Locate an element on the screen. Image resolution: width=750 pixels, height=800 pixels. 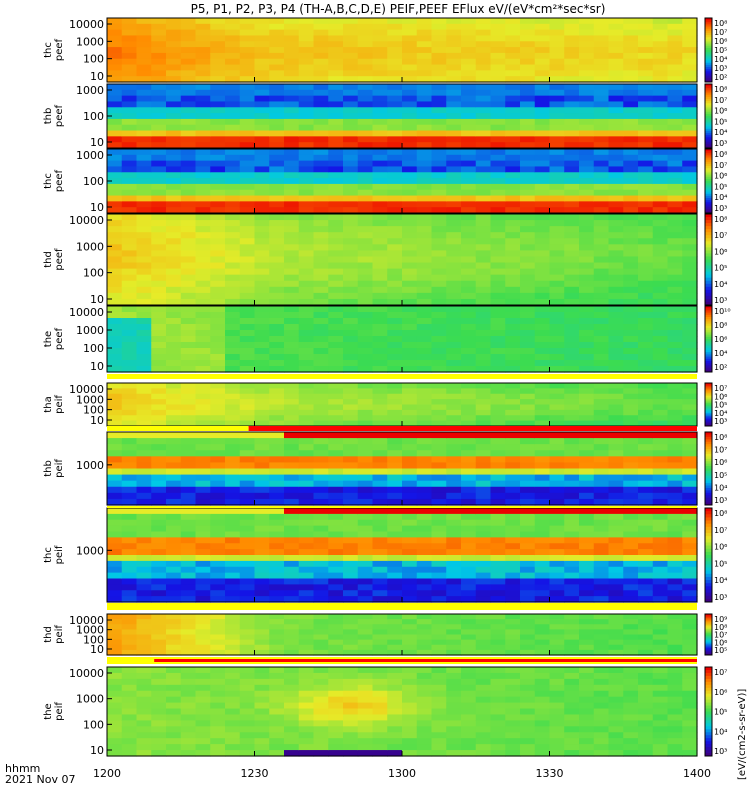
panel-y-label: thdpeef is located at coordinates (54, 259).